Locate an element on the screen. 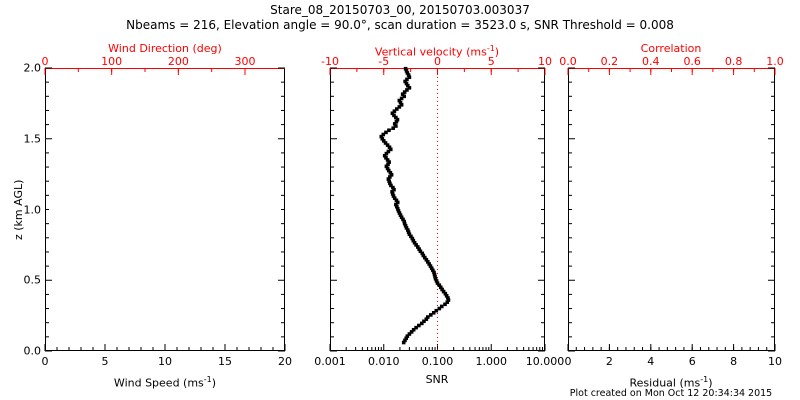 The height and width of the screenshot is (400, 800). panel-snr-top-label-tail: ) is located at coordinates (497, 52).